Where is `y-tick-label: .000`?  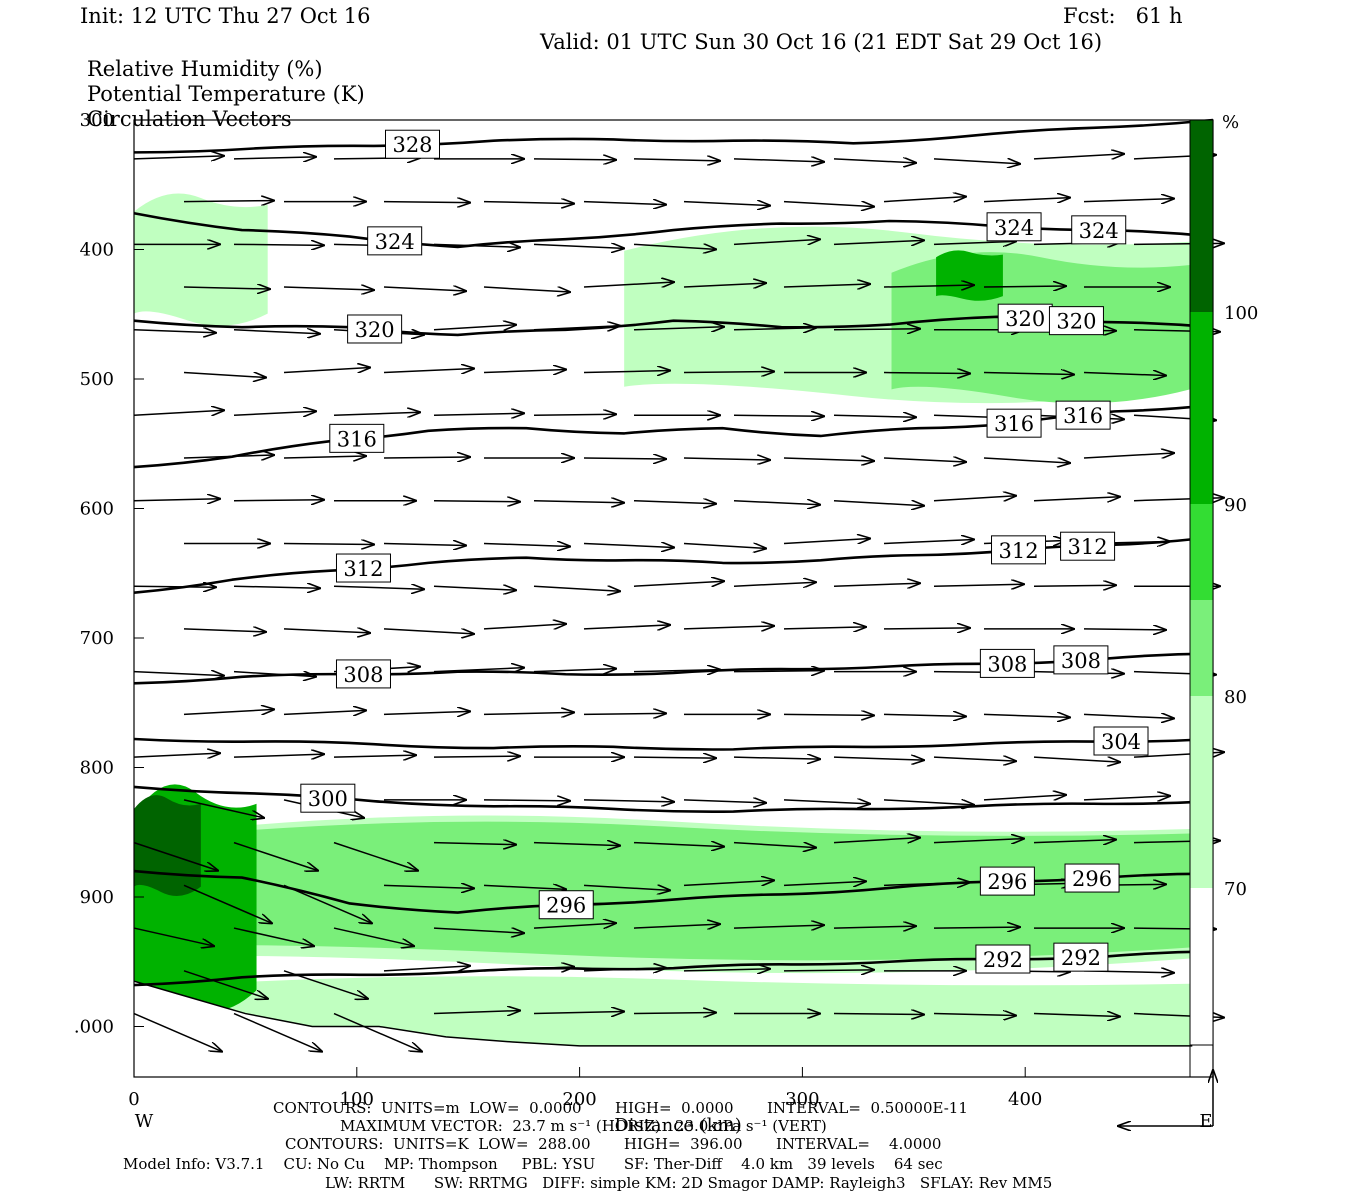 y-tick-label: .000 is located at coordinates (94, 1027).